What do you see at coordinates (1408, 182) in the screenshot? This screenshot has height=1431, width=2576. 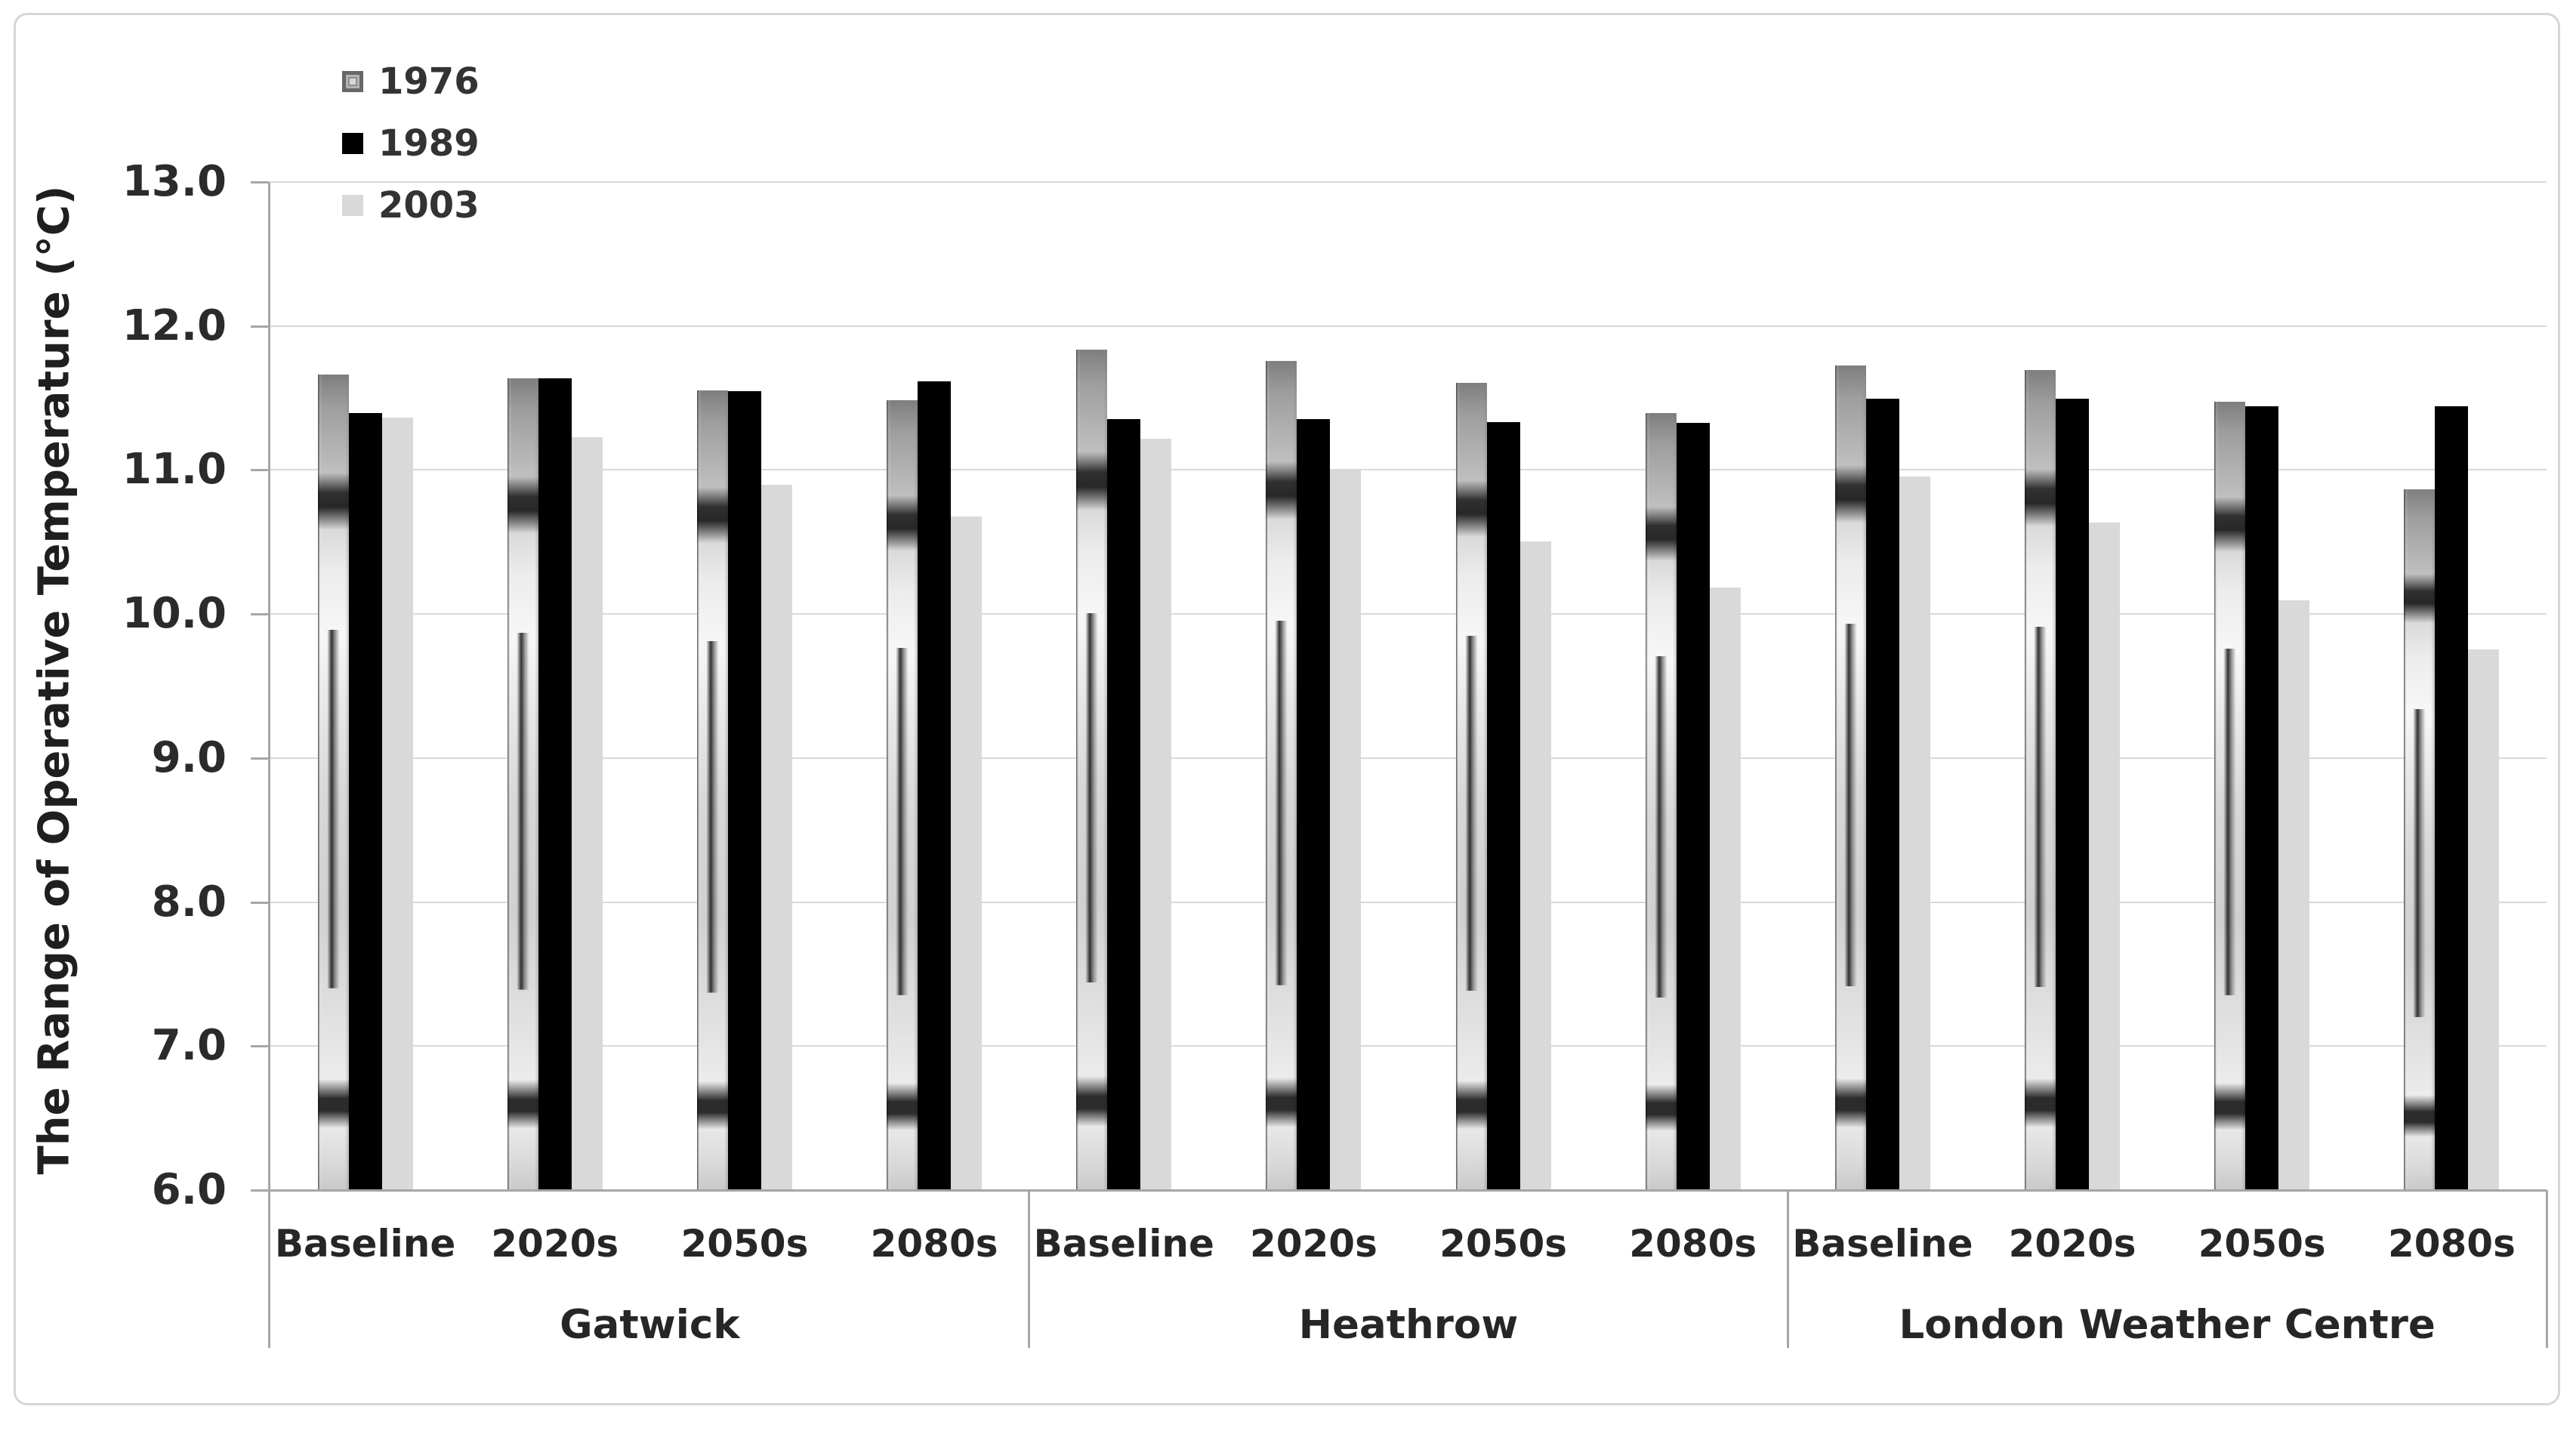 I see `gridline-13.0` at bounding box center [1408, 182].